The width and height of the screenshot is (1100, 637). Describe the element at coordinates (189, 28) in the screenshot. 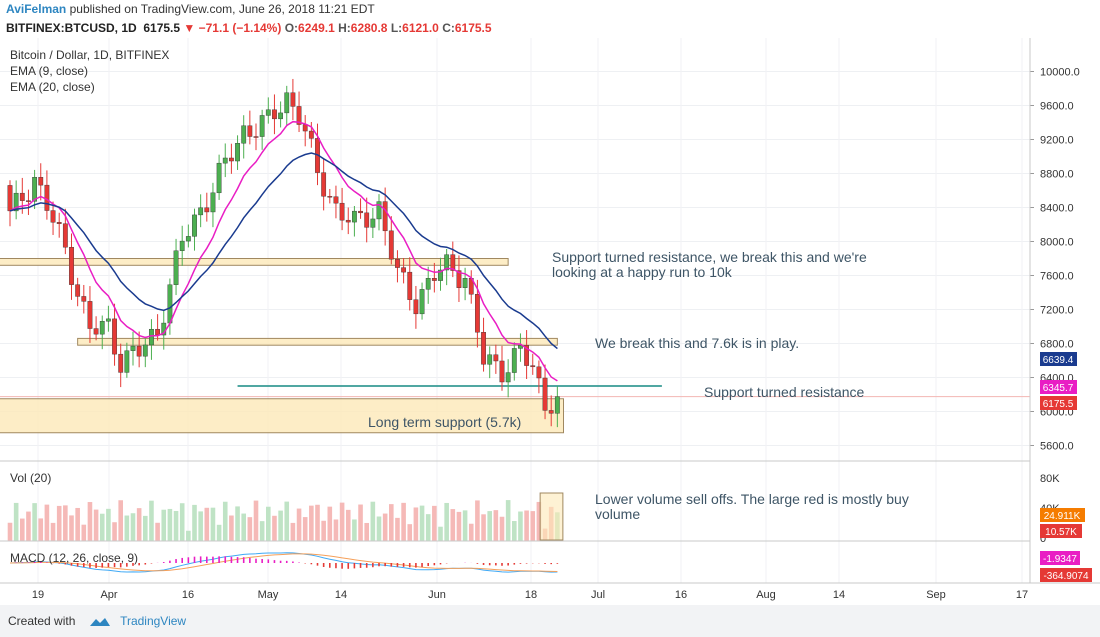

I see `down-arrow-icon: ▼` at that location.